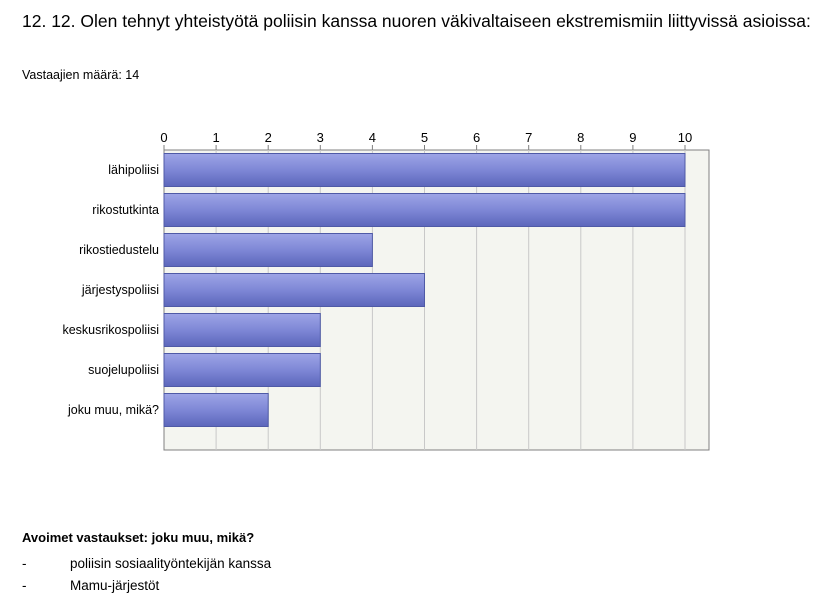 This screenshot has height=601, width=828. I want to click on category-label: rikostutkinta, so click(125, 210).